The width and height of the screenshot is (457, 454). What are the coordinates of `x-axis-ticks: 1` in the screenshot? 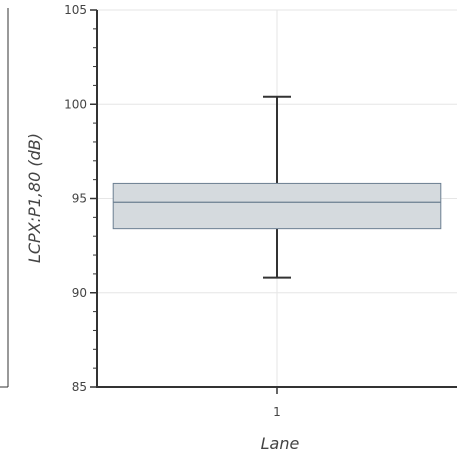 It's located at (277, 403).